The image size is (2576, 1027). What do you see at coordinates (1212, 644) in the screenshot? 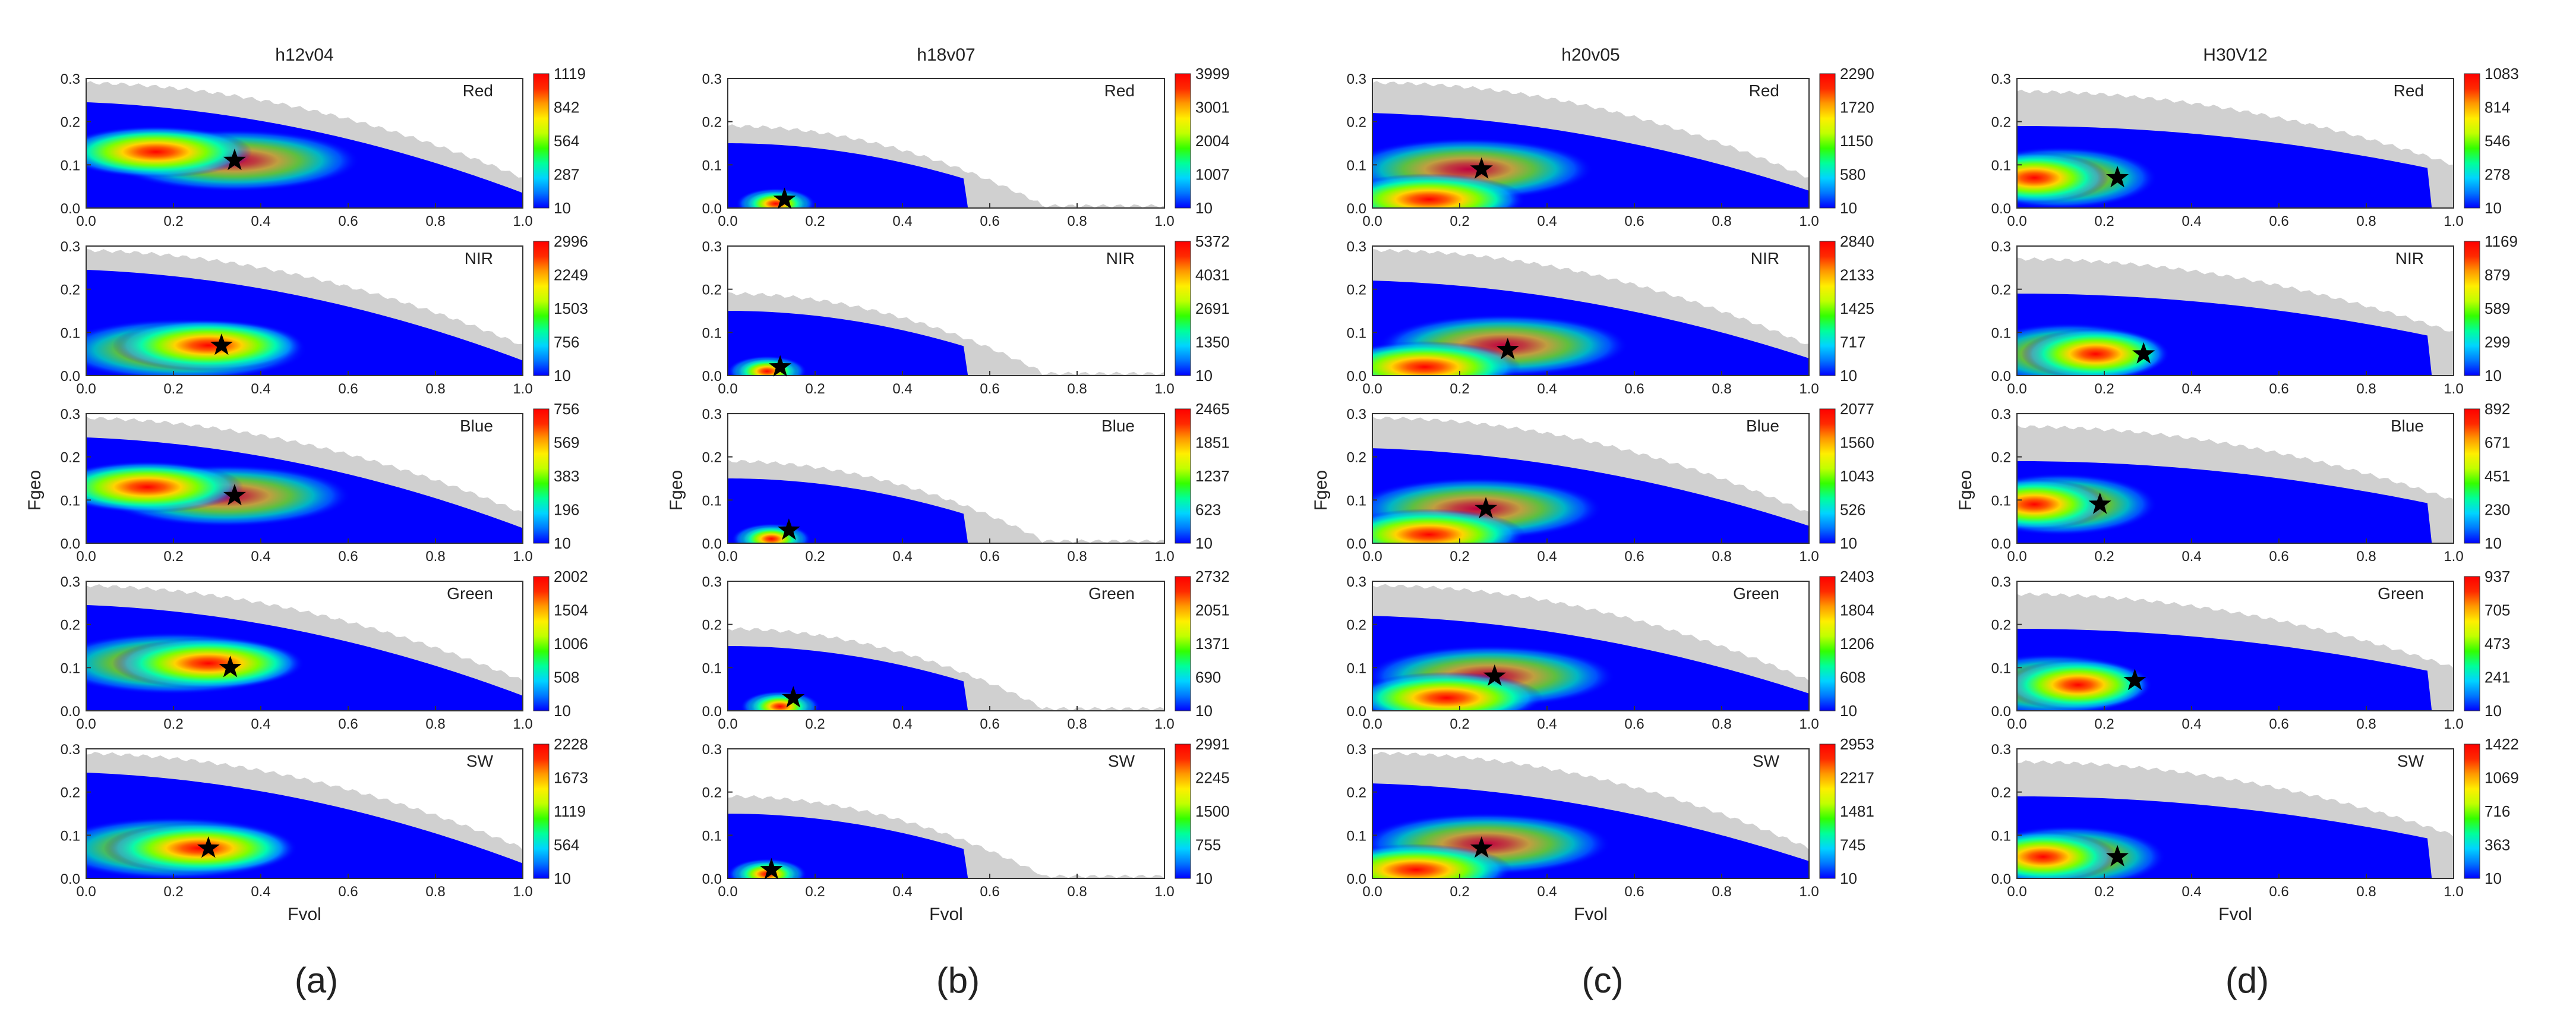
I see `colorbar-label: 1371` at bounding box center [1212, 644].